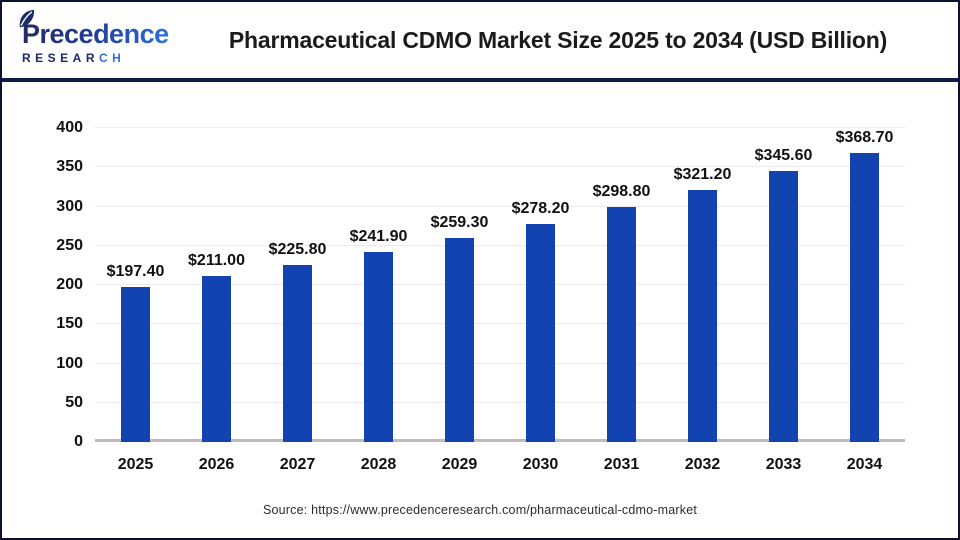 The width and height of the screenshot is (960, 540). What do you see at coordinates (702, 174) in the screenshot?
I see `bar-value-label: $321.20` at bounding box center [702, 174].